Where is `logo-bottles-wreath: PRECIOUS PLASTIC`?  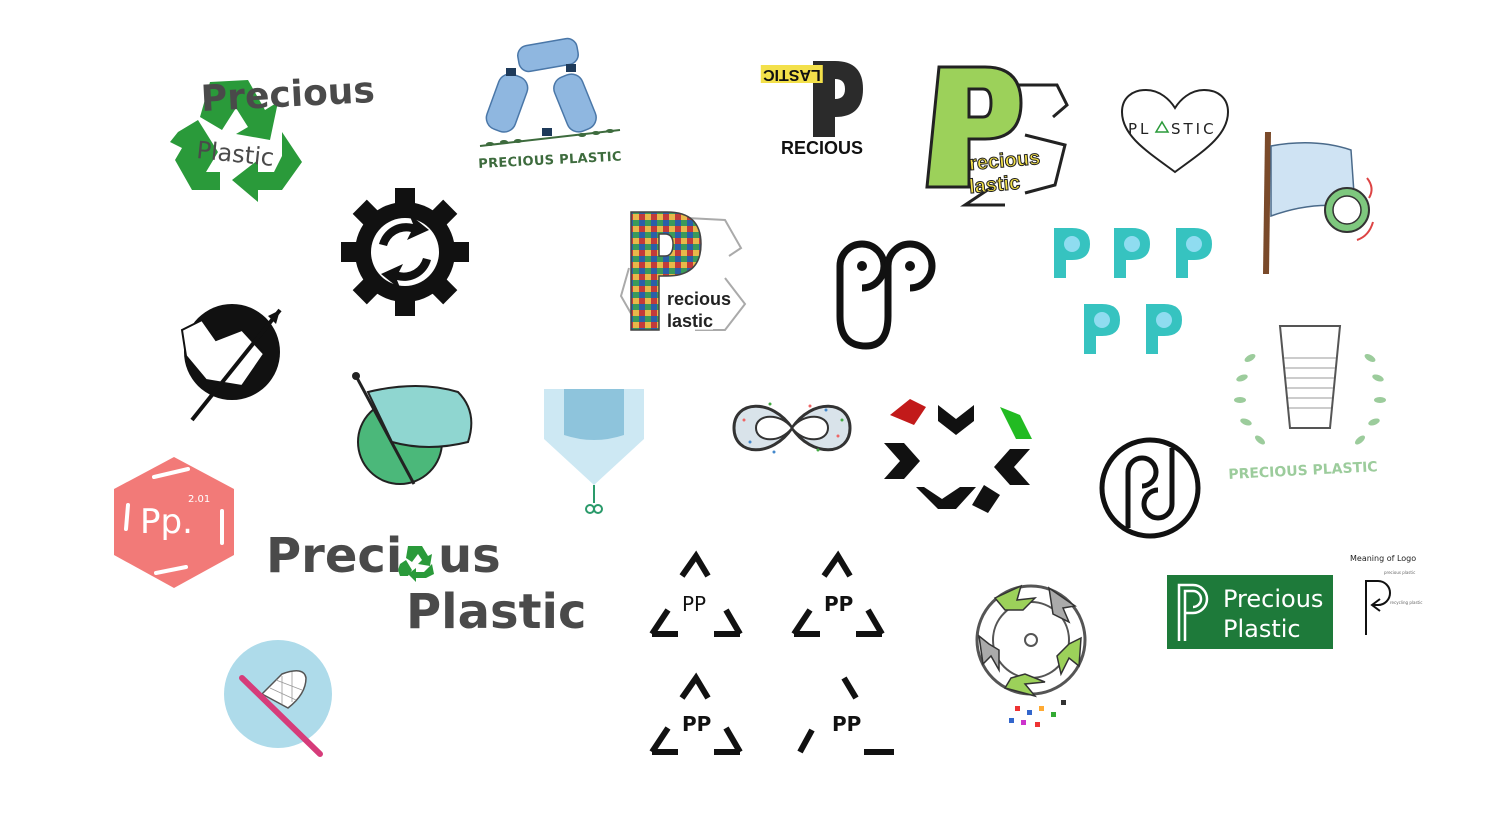 logo-bottles-wreath: PRECIOUS PLASTIC is located at coordinates (550, 112).